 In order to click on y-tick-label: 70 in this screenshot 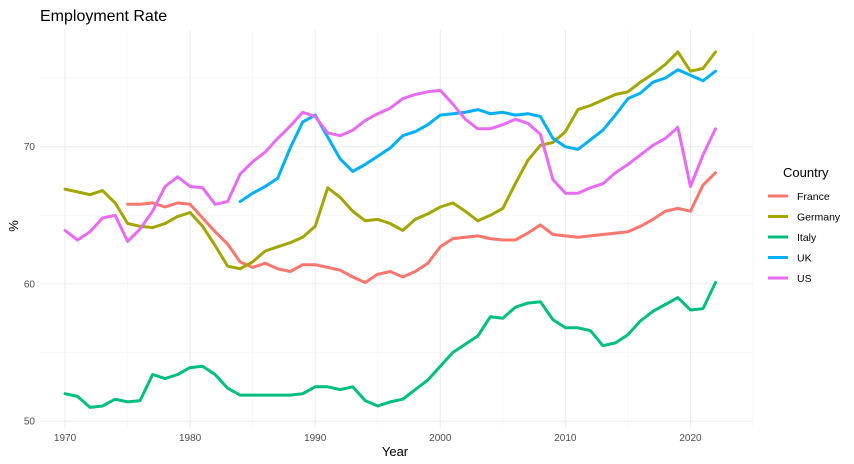, I will do `click(30, 147)`.